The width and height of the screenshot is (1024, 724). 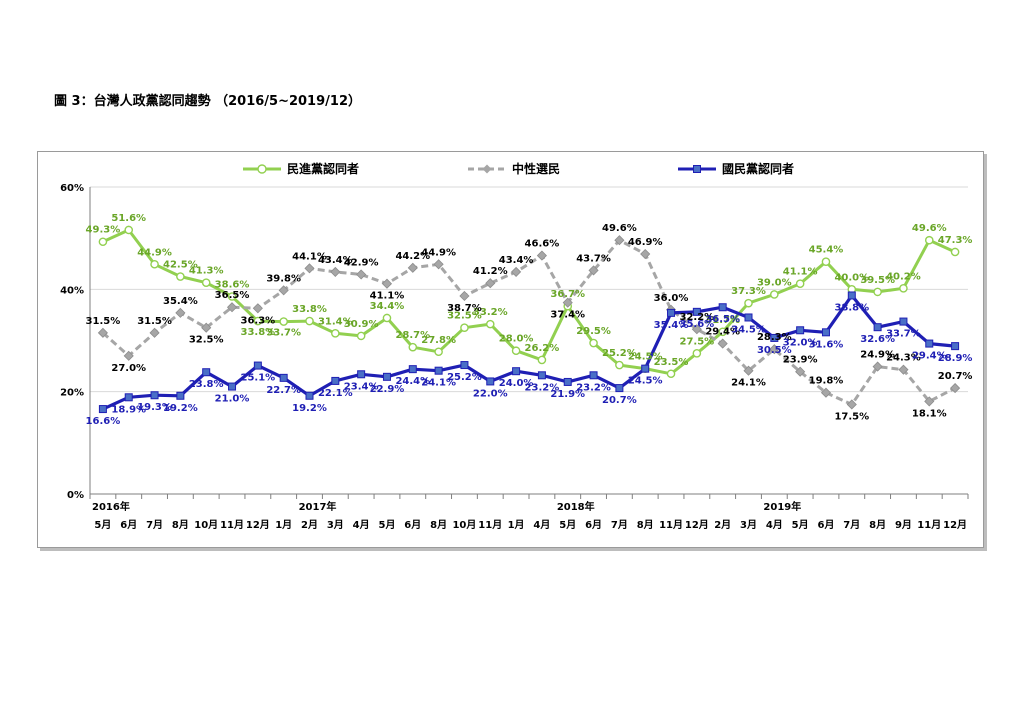 I want to click on data-label: 36.0%, so click(x=671, y=298).